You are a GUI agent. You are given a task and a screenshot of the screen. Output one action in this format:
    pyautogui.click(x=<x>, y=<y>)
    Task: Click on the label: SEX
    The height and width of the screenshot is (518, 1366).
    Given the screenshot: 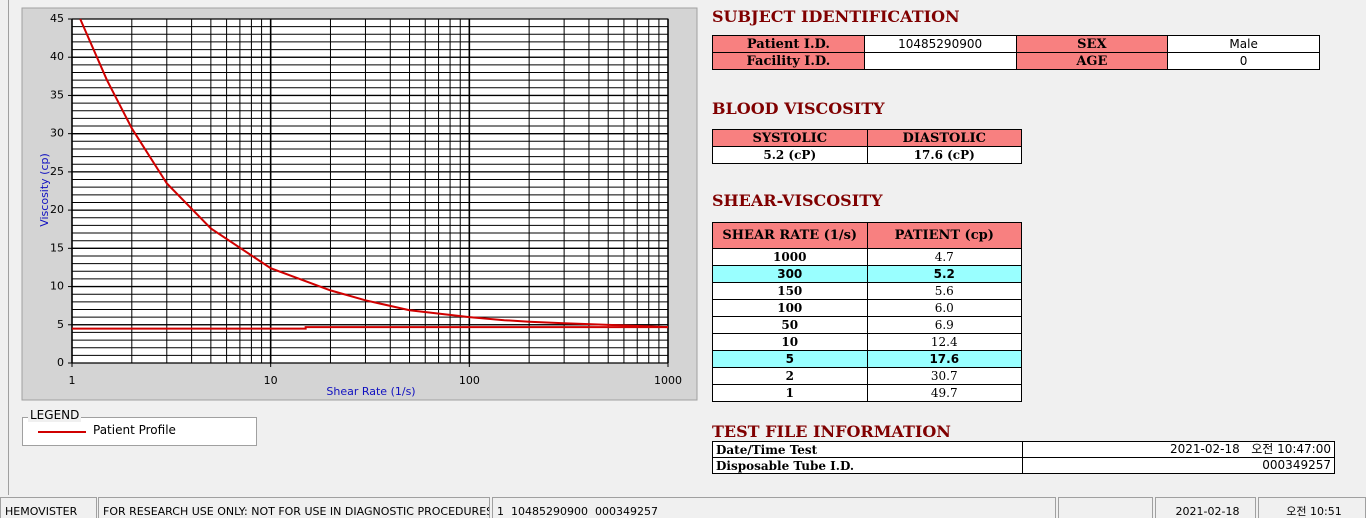 What is the action you would take?
    pyautogui.click(x=1092, y=44)
    